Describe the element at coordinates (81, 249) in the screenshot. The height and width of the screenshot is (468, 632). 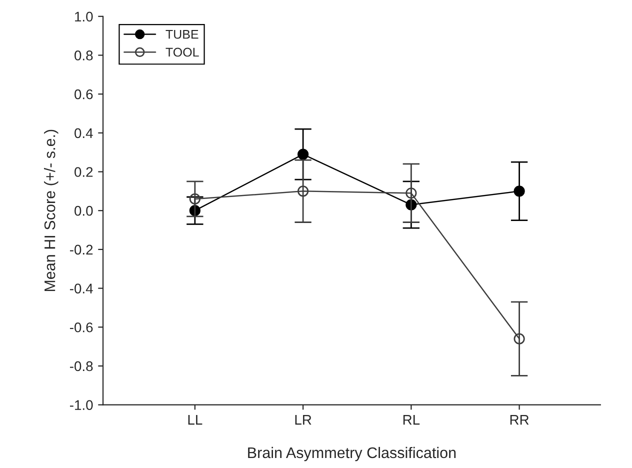
I see `y-tick-label: -0.2` at that location.